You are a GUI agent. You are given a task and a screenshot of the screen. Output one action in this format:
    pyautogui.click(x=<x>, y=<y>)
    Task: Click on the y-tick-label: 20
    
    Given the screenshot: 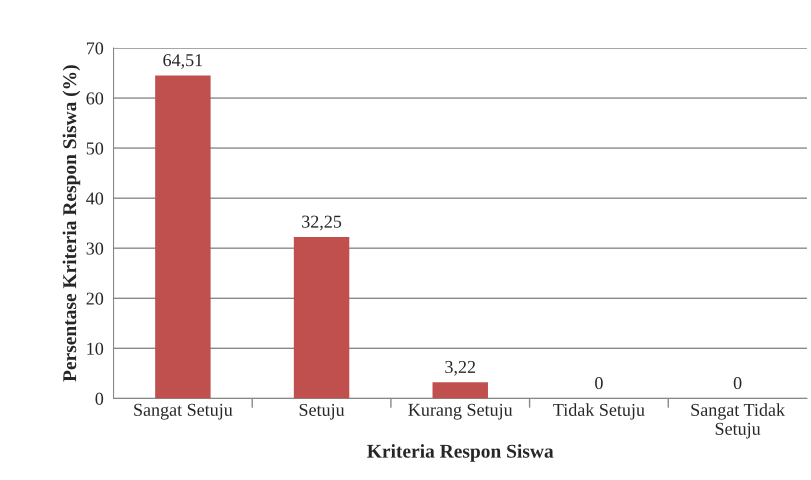 What is the action you would take?
    pyautogui.click(x=95, y=298)
    